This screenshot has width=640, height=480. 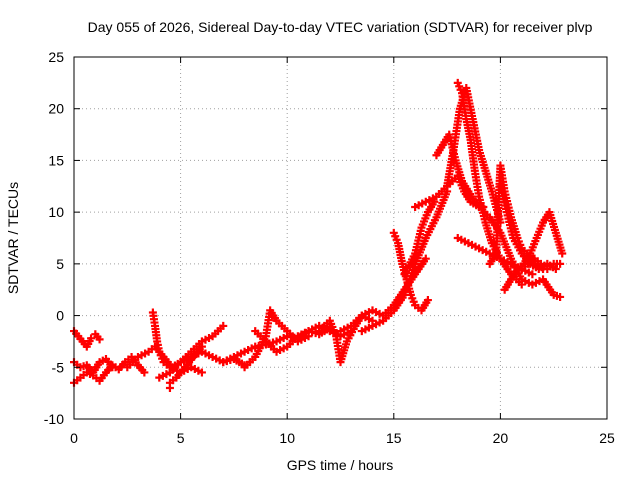 I want to click on x-tick-label: 10, so click(x=287, y=438).